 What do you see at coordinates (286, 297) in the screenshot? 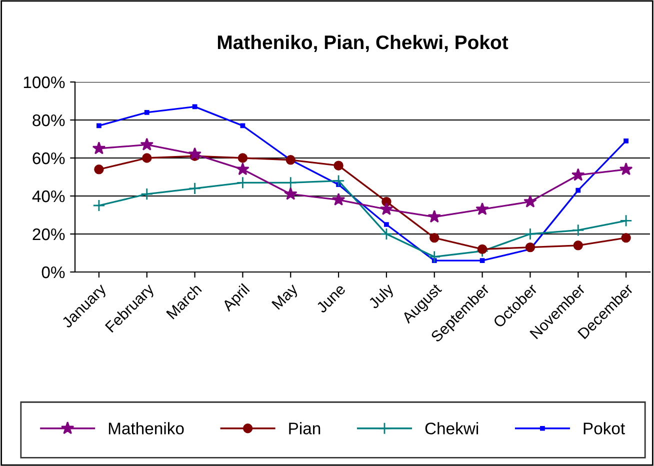
I see `x-tick-label: May` at bounding box center [286, 297].